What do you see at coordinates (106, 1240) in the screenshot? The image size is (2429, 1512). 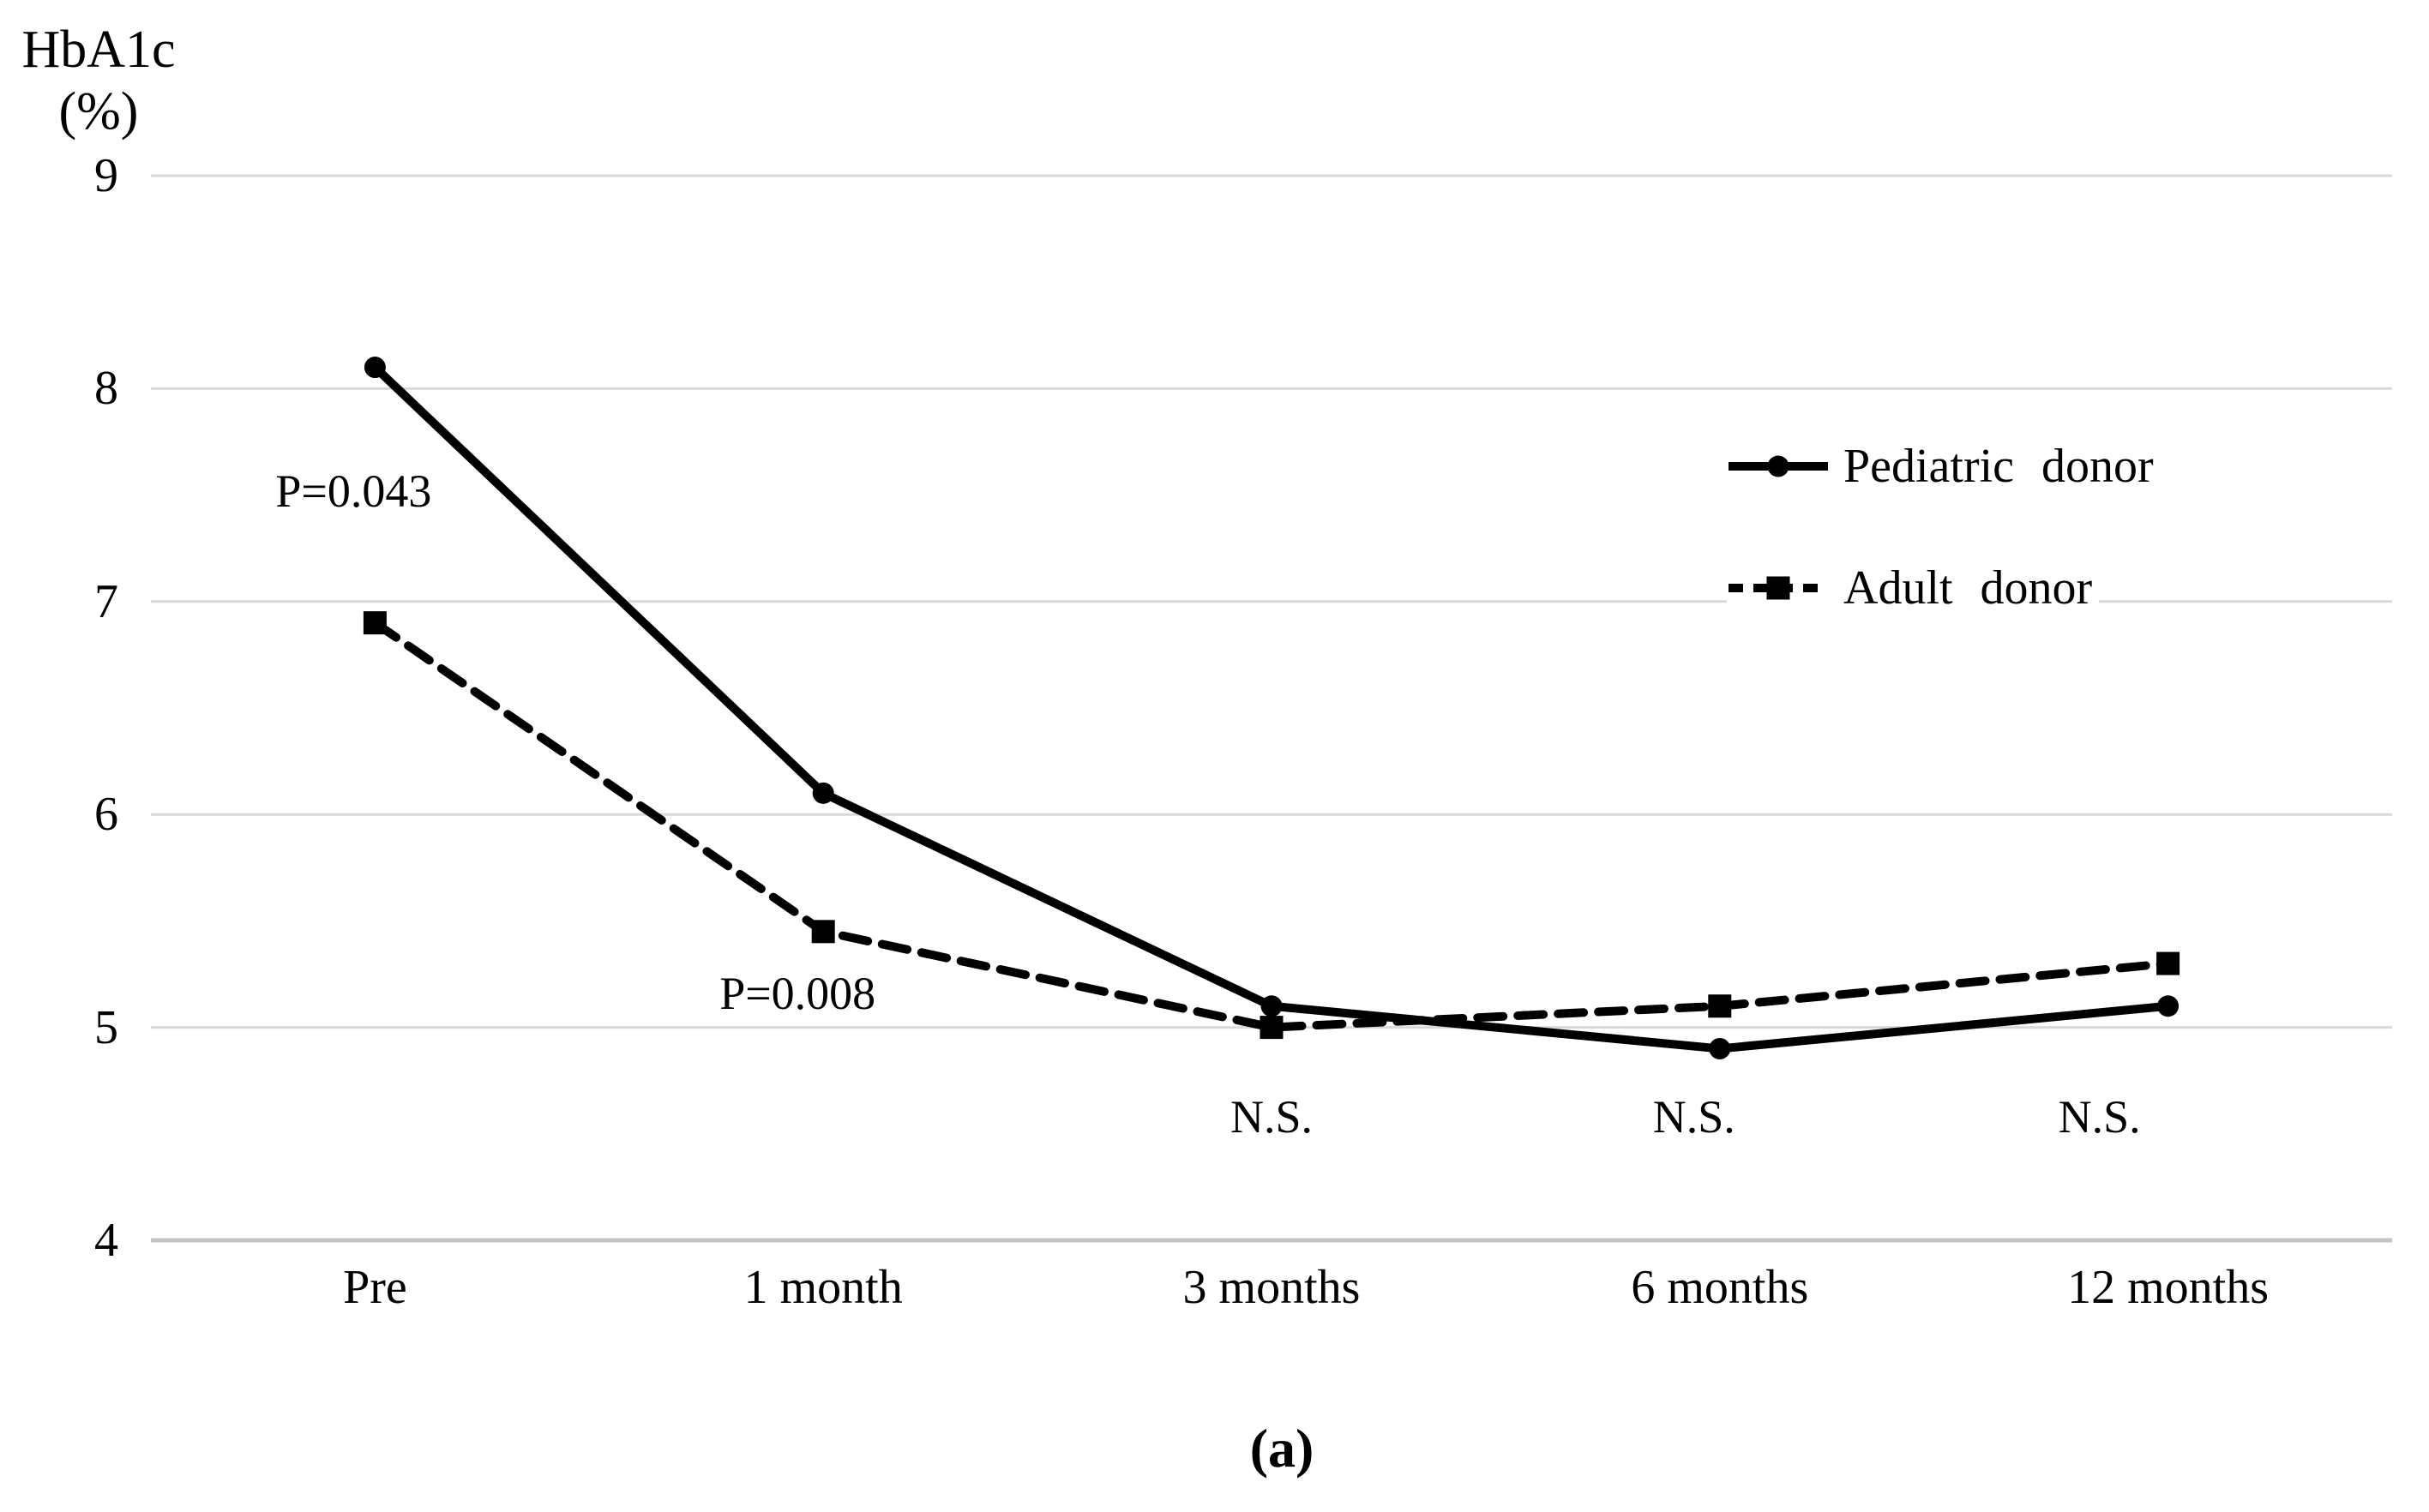 I see `y-tick-label-4: 4` at bounding box center [106, 1240].